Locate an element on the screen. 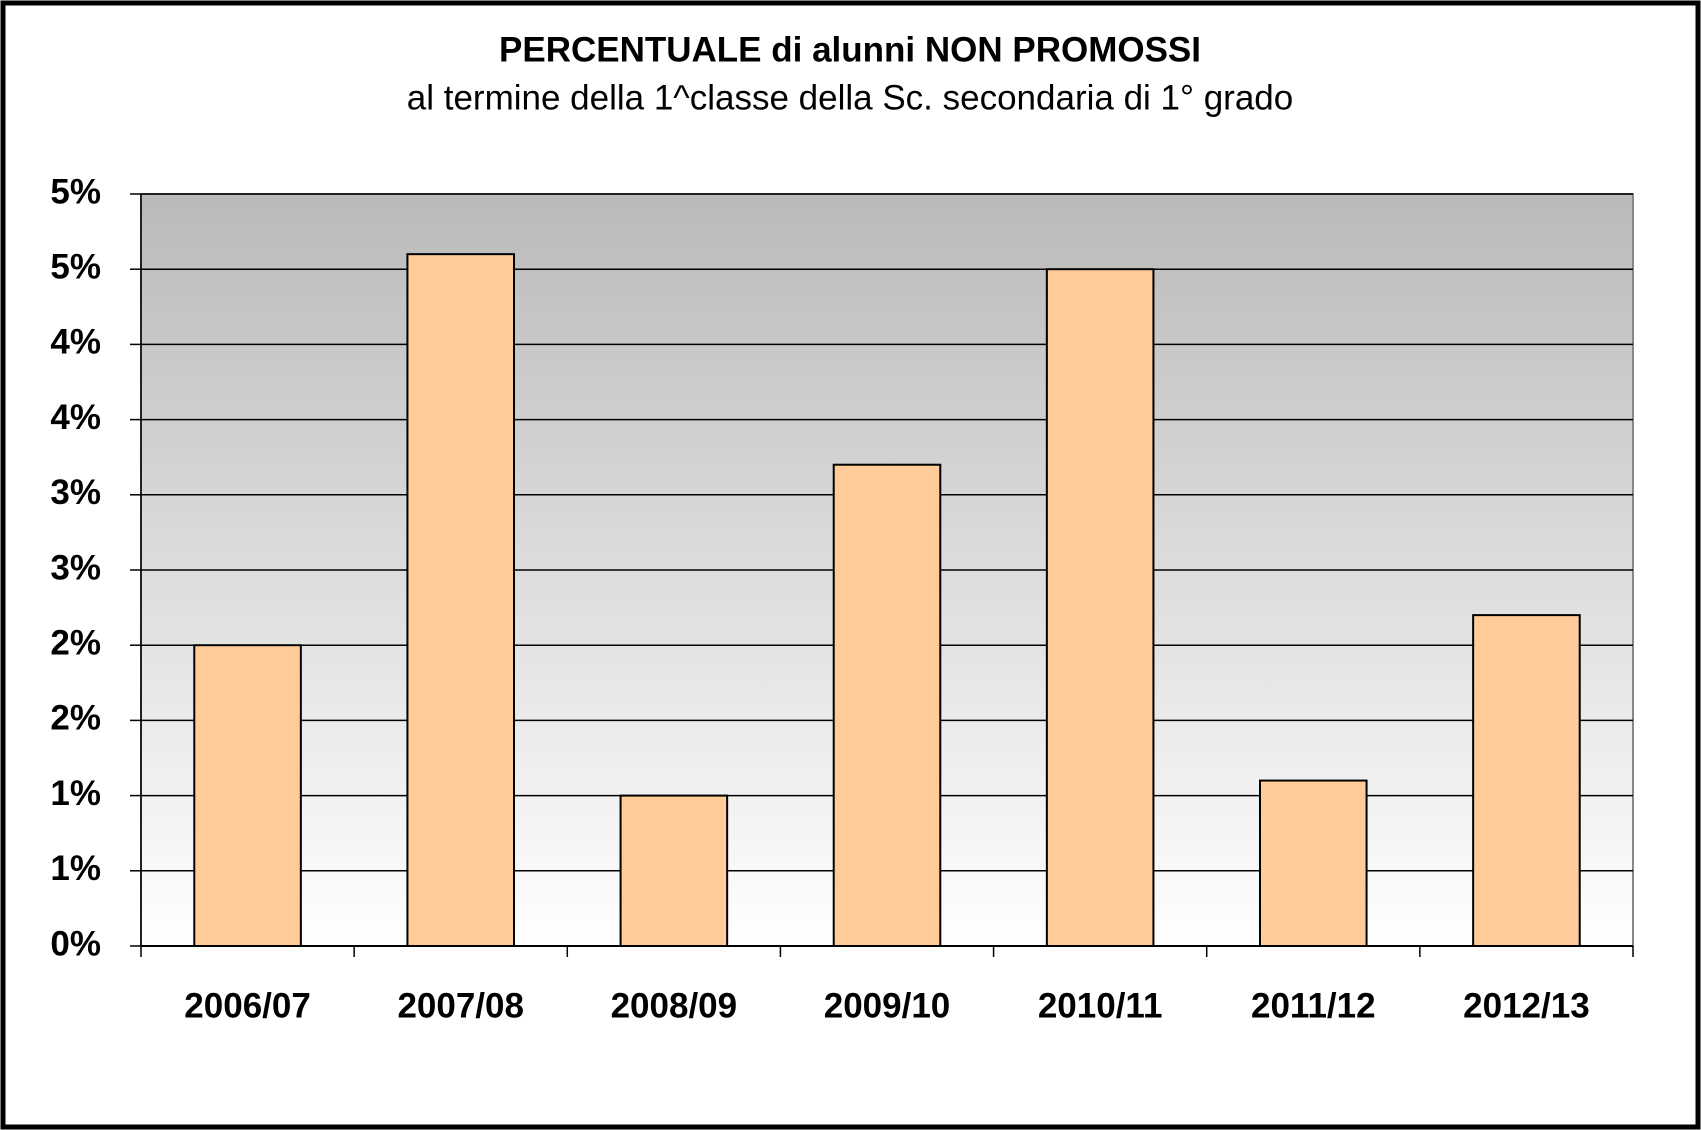 The image size is (1701, 1130). x-tick-label: 2006/07 is located at coordinates (247, 1005).